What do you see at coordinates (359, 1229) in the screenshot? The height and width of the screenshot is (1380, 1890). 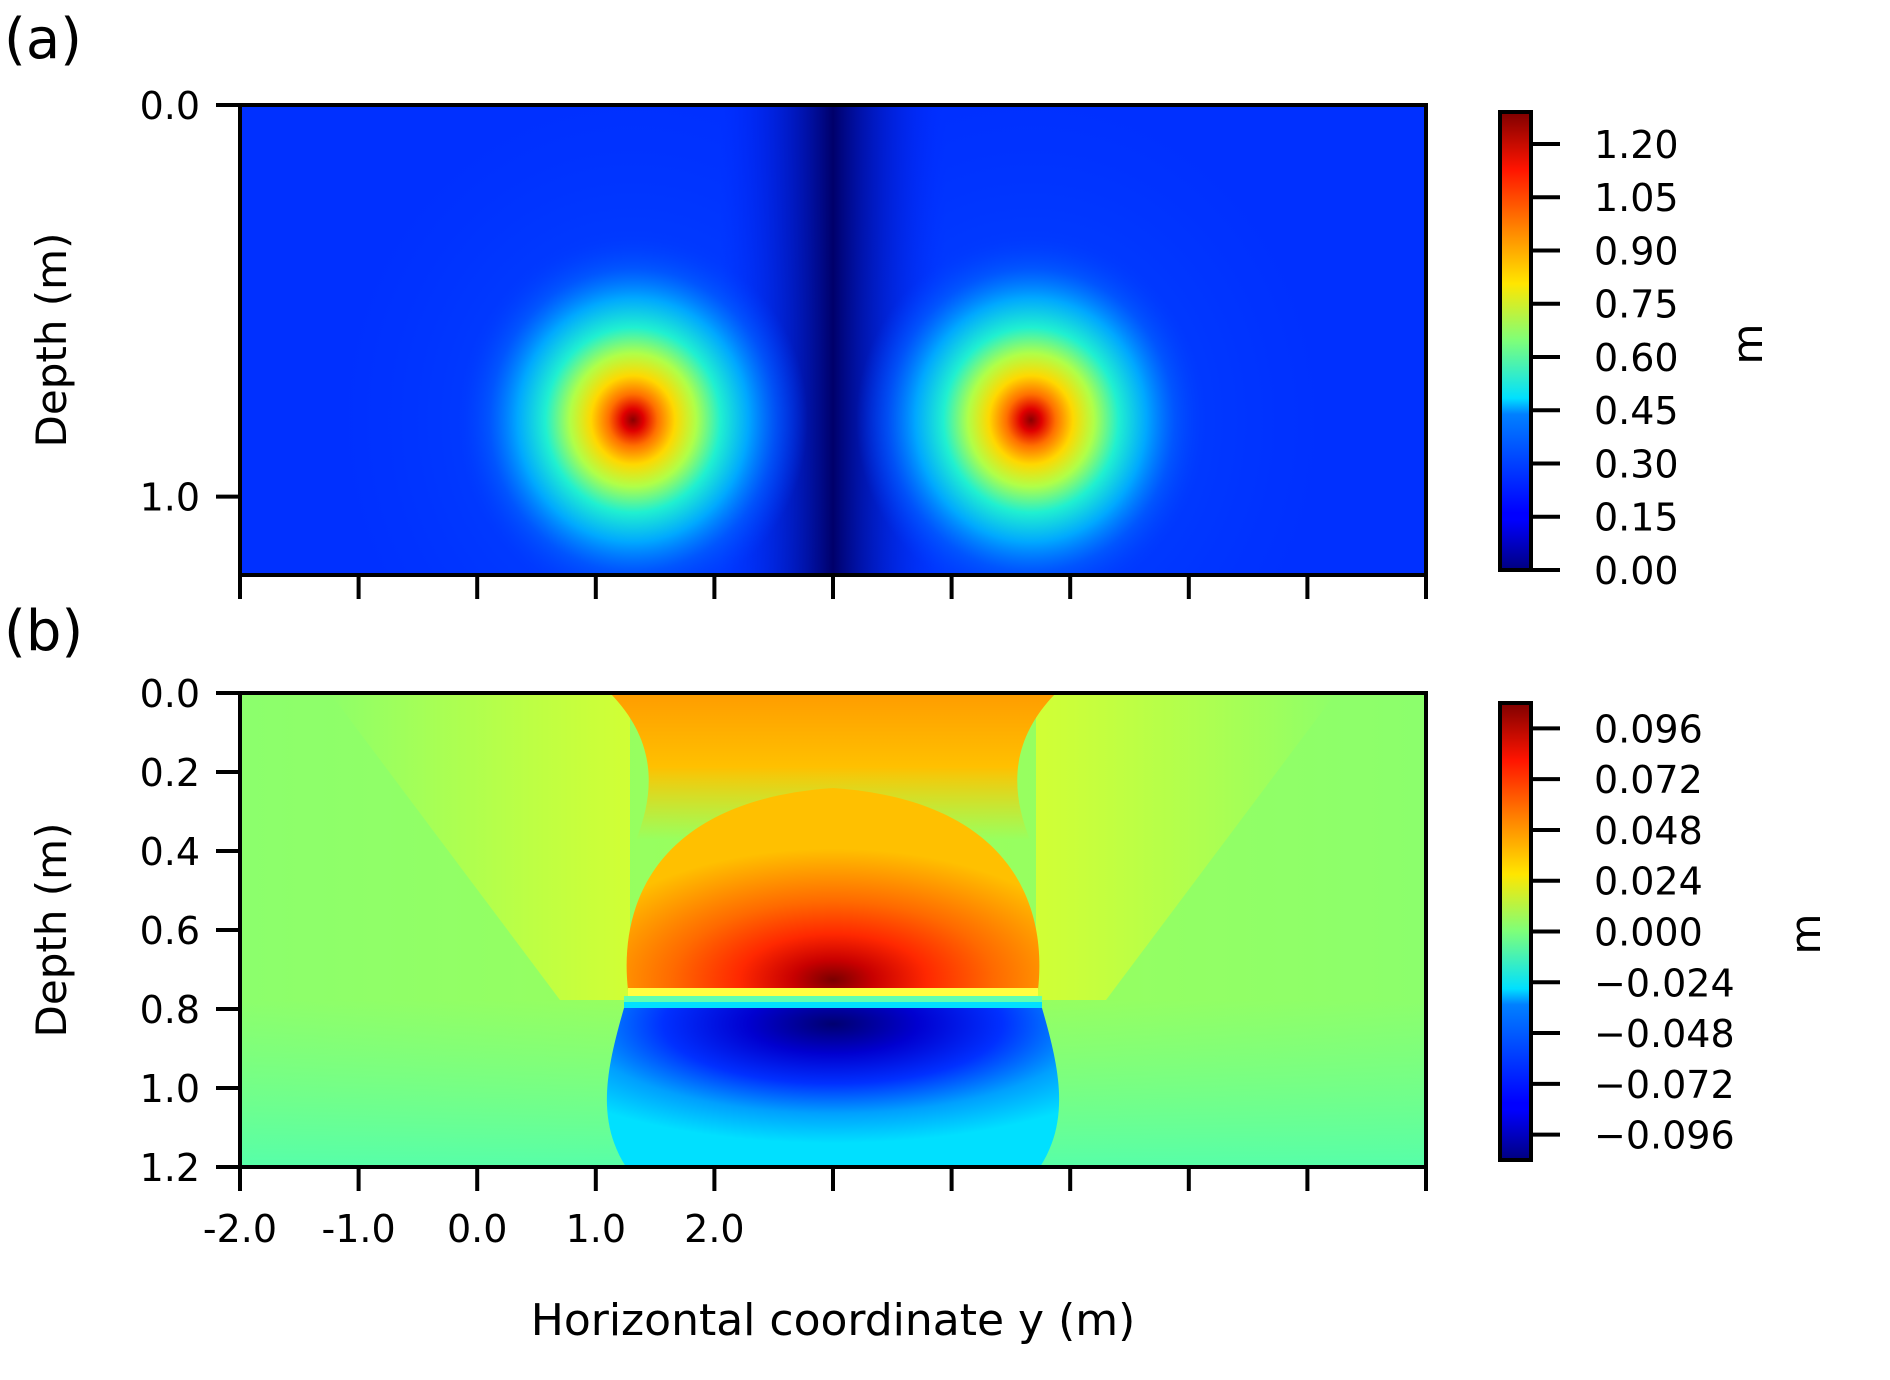 I see `x-tick-label: -1.0` at bounding box center [359, 1229].